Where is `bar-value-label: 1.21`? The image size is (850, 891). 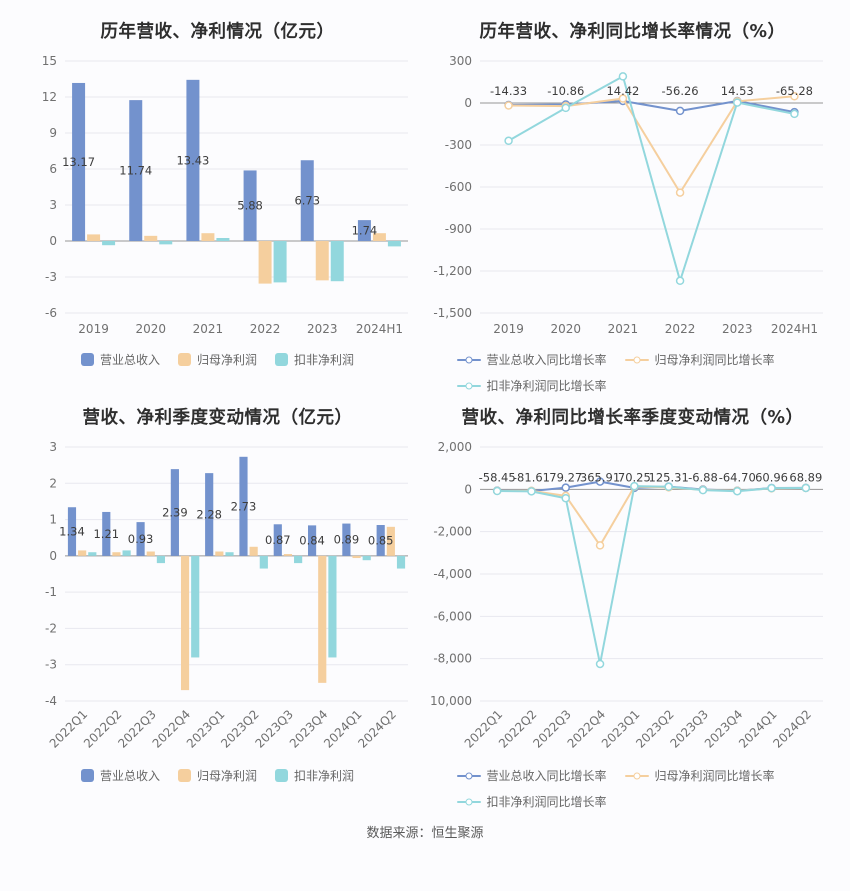 bar-value-label: 1.21 is located at coordinates (106, 534).